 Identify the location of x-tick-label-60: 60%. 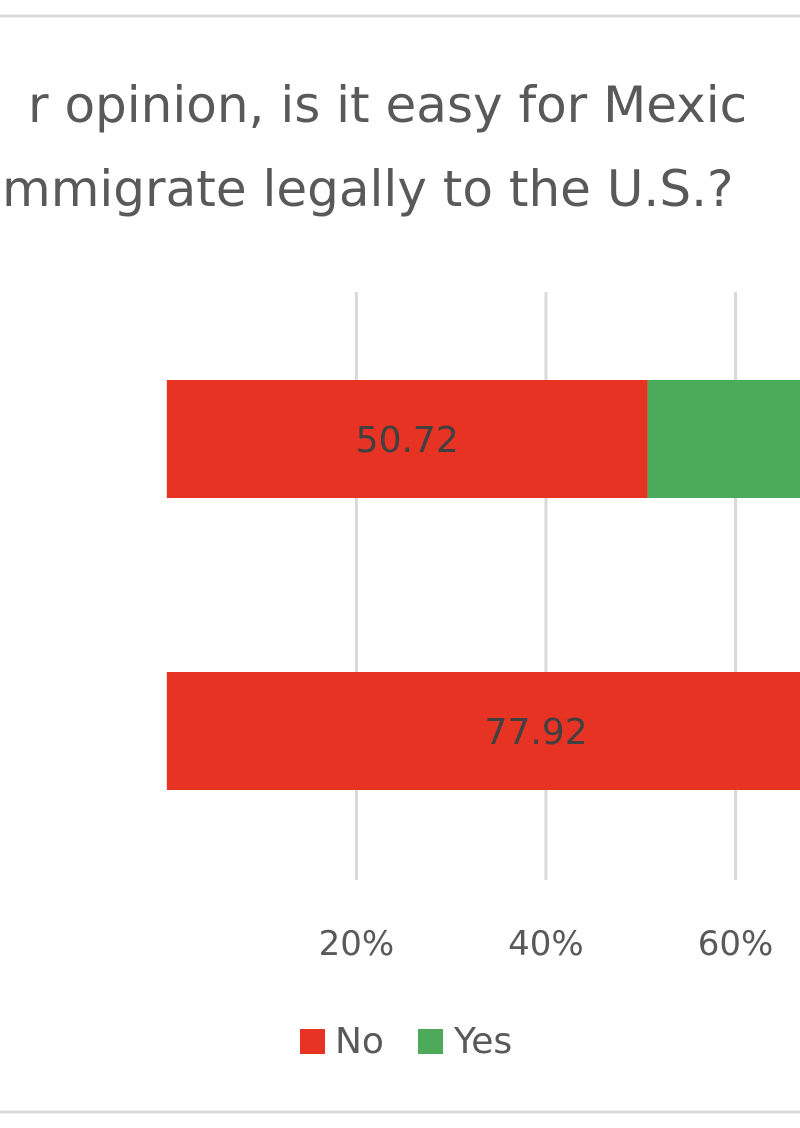
(736, 944).